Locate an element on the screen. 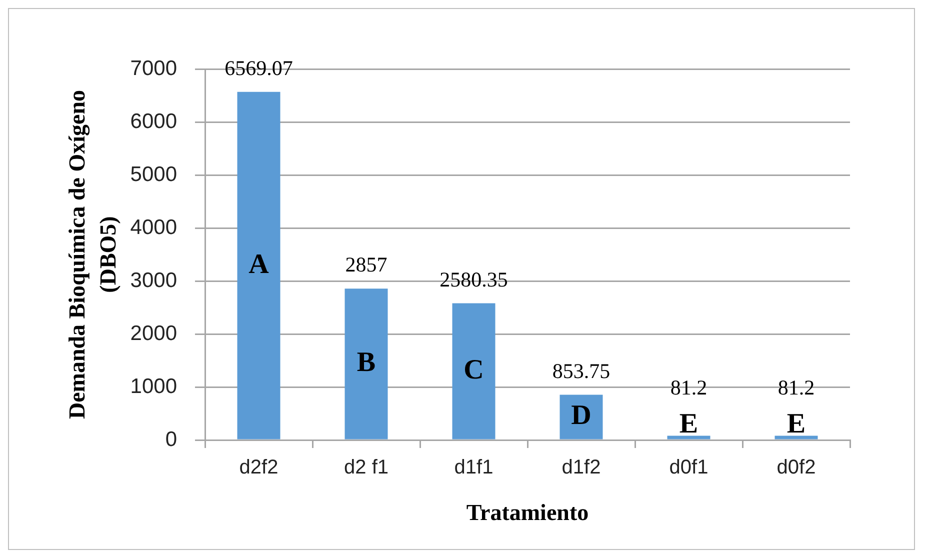 The width and height of the screenshot is (925, 560). annotation: B is located at coordinates (366, 362).